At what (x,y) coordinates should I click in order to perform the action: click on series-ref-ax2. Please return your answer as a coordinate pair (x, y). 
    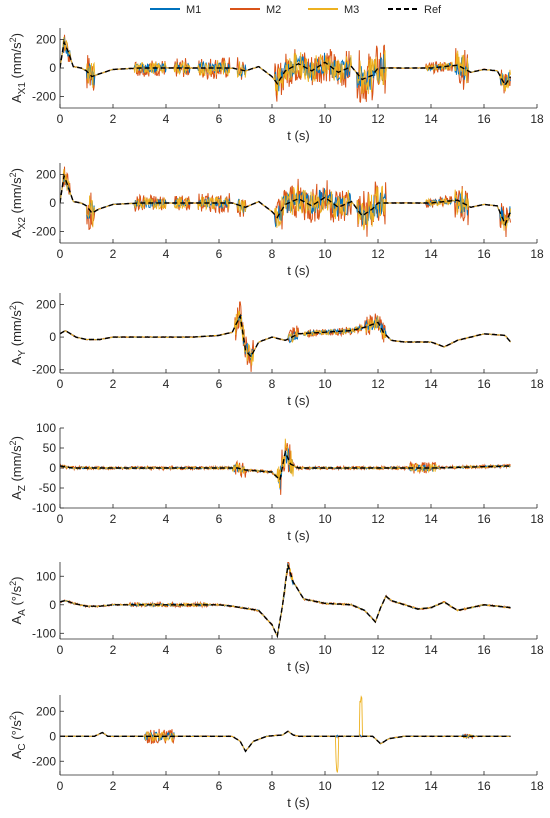
    Looking at the image, I should click on (286, 200).